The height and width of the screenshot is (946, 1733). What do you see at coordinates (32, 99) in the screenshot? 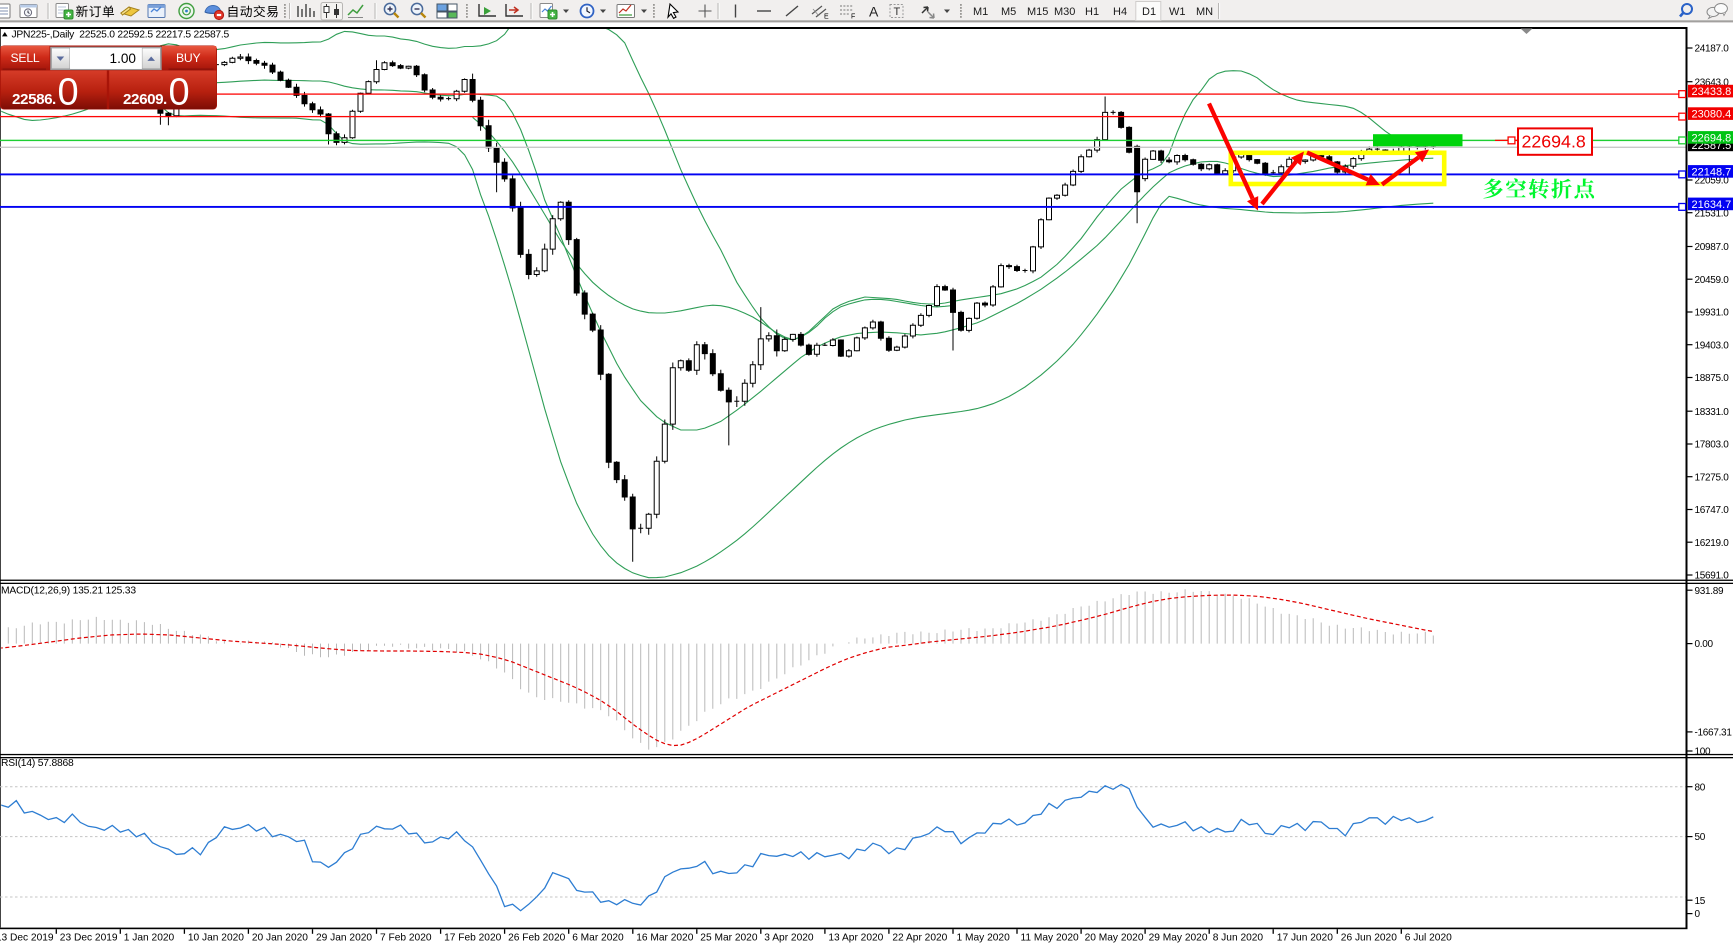
I see `svg-text: 22586` at bounding box center [32, 99].